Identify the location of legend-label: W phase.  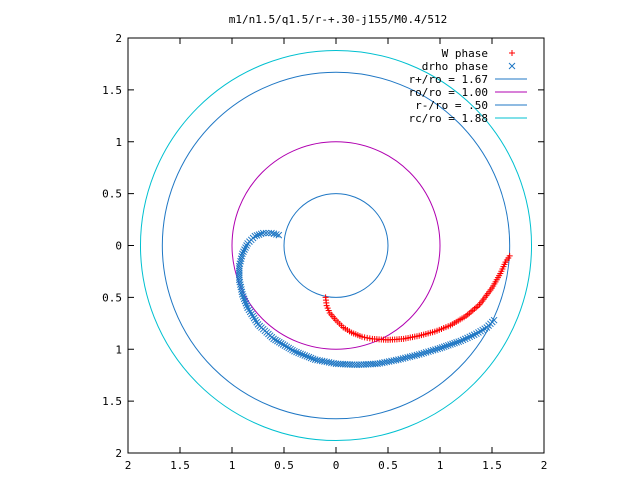
(465, 53).